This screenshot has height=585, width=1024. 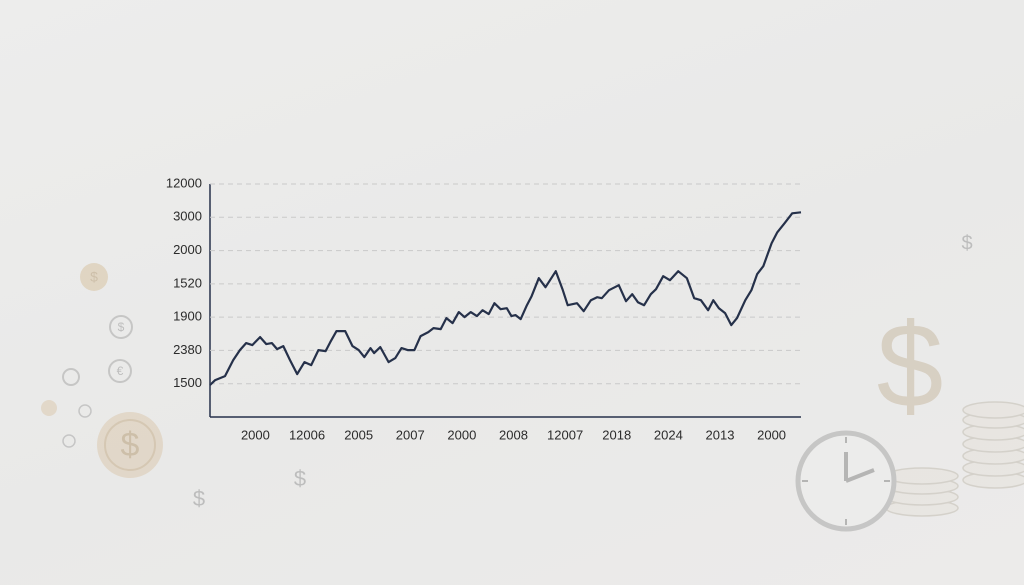 I want to click on y-tick-label: 2000, so click(x=187, y=249).